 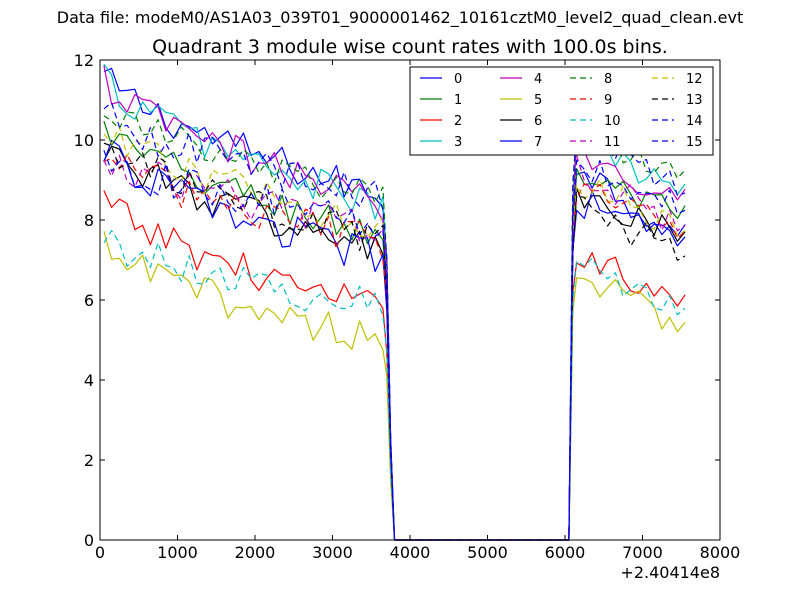 What do you see at coordinates (458, 100) in the screenshot?
I see `legend-label-1: 1` at bounding box center [458, 100].